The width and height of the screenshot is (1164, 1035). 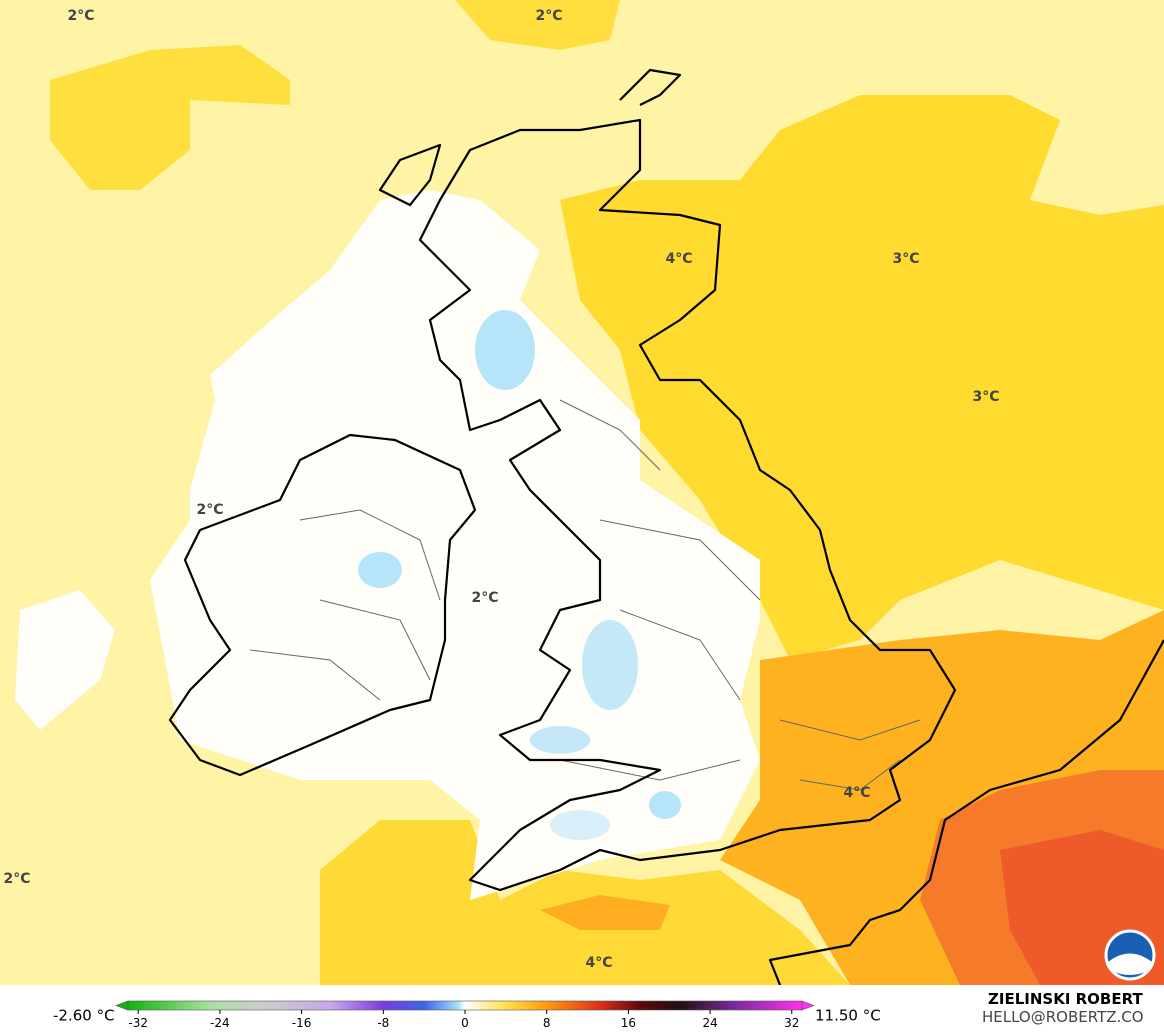 What do you see at coordinates (465, 1023) in the screenshot?
I see `colorbar-tick-label: 0` at bounding box center [465, 1023].